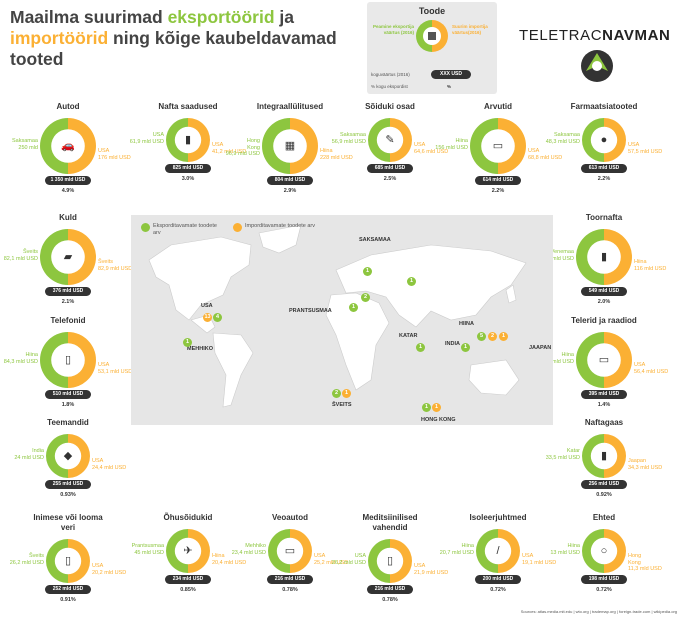  What do you see at coordinates (389, 86) in the screenshot?
I see `legend-share-label: % kogu ekspordist` at bounding box center [389, 86].